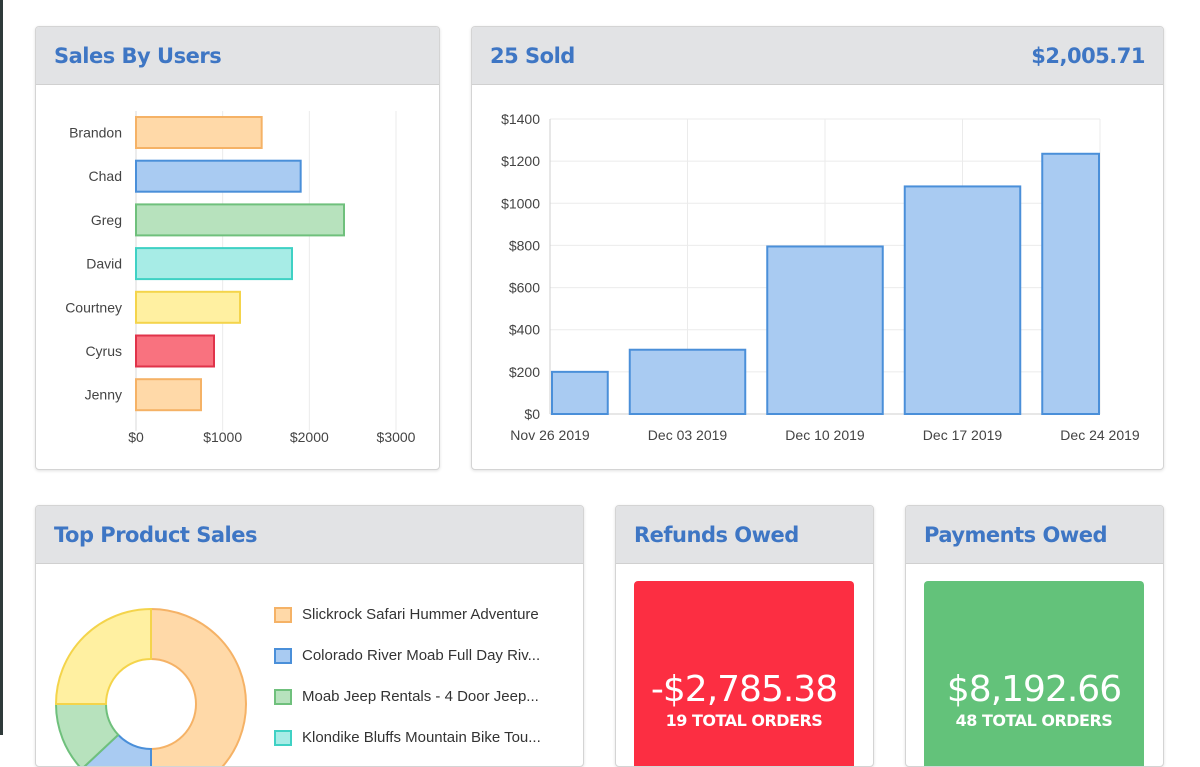  What do you see at coordinates (532, 55) in the screenshot?
I see `sold-count-title: 25 Sold` at bounding box center [532, 55].